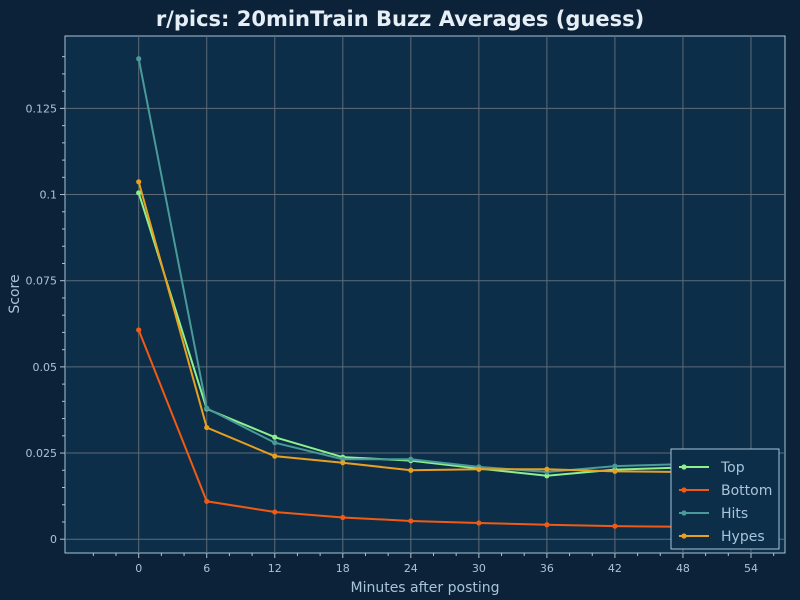  What do you see at coordinates (53, 539) in the screenshot?
I see `y-tick-label: 0` at bounding box center [53, 539].